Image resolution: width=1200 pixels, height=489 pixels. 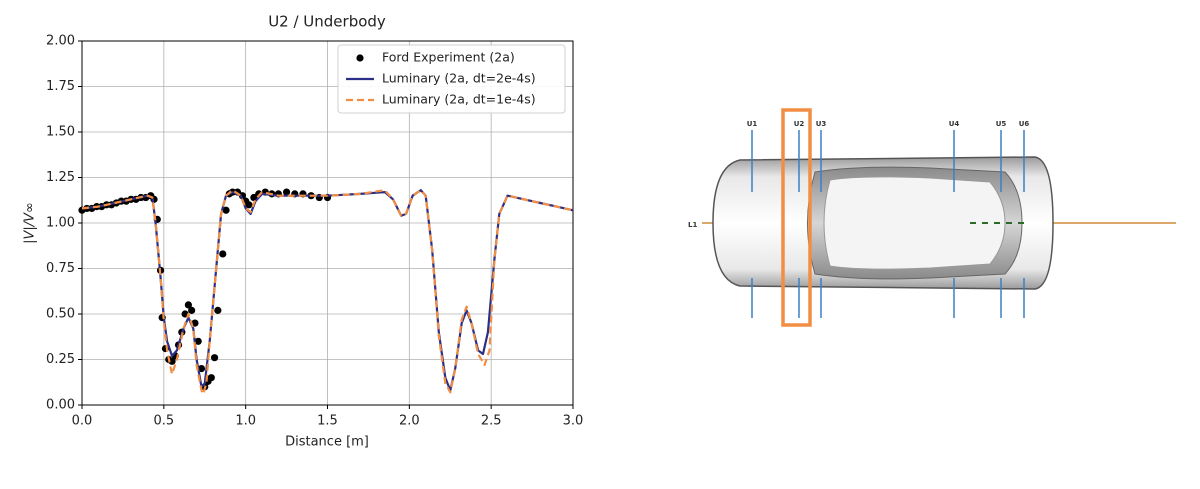 I want to click on y-tick-label: 2.00, so click(x=60, y=41).